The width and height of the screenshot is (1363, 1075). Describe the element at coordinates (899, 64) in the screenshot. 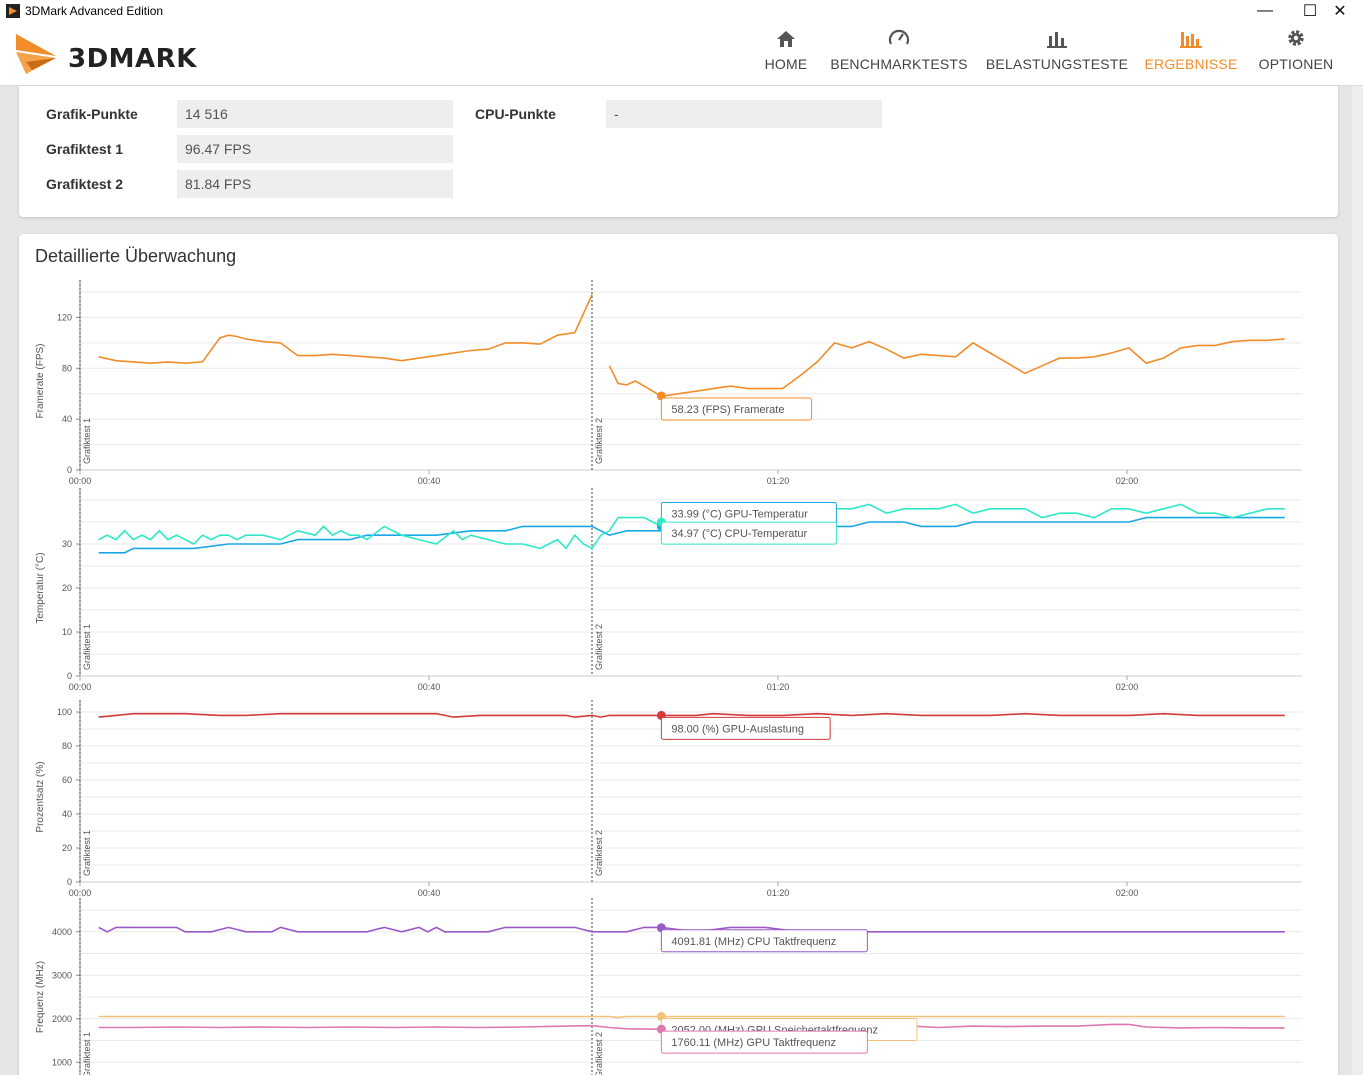

I see `nav-benchmarktests-label: BENCHMARKTESTS` at that location.